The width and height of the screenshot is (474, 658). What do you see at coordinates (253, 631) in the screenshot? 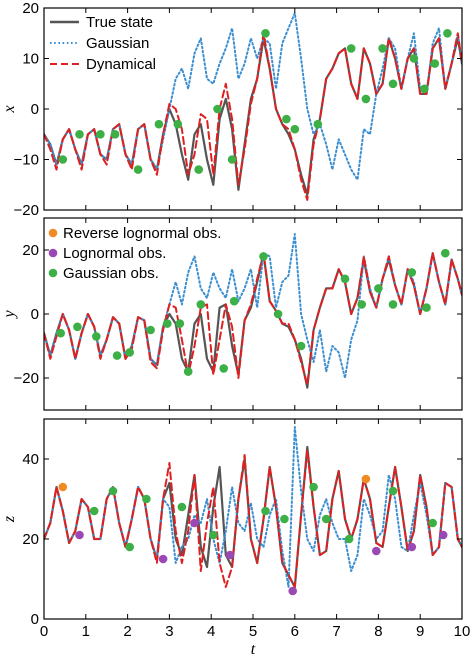
I see `x-tick-label: 5` at bounding box center [253, 631].